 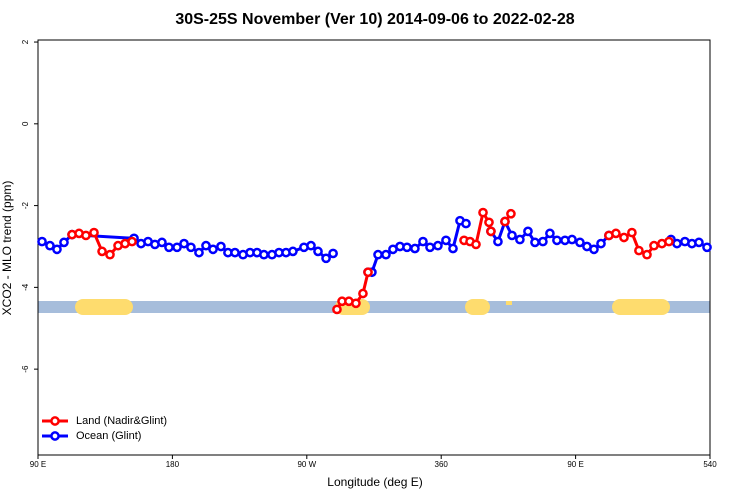 I want to click on legend-label: Ocean (Glint), so click(x=108, y=436).